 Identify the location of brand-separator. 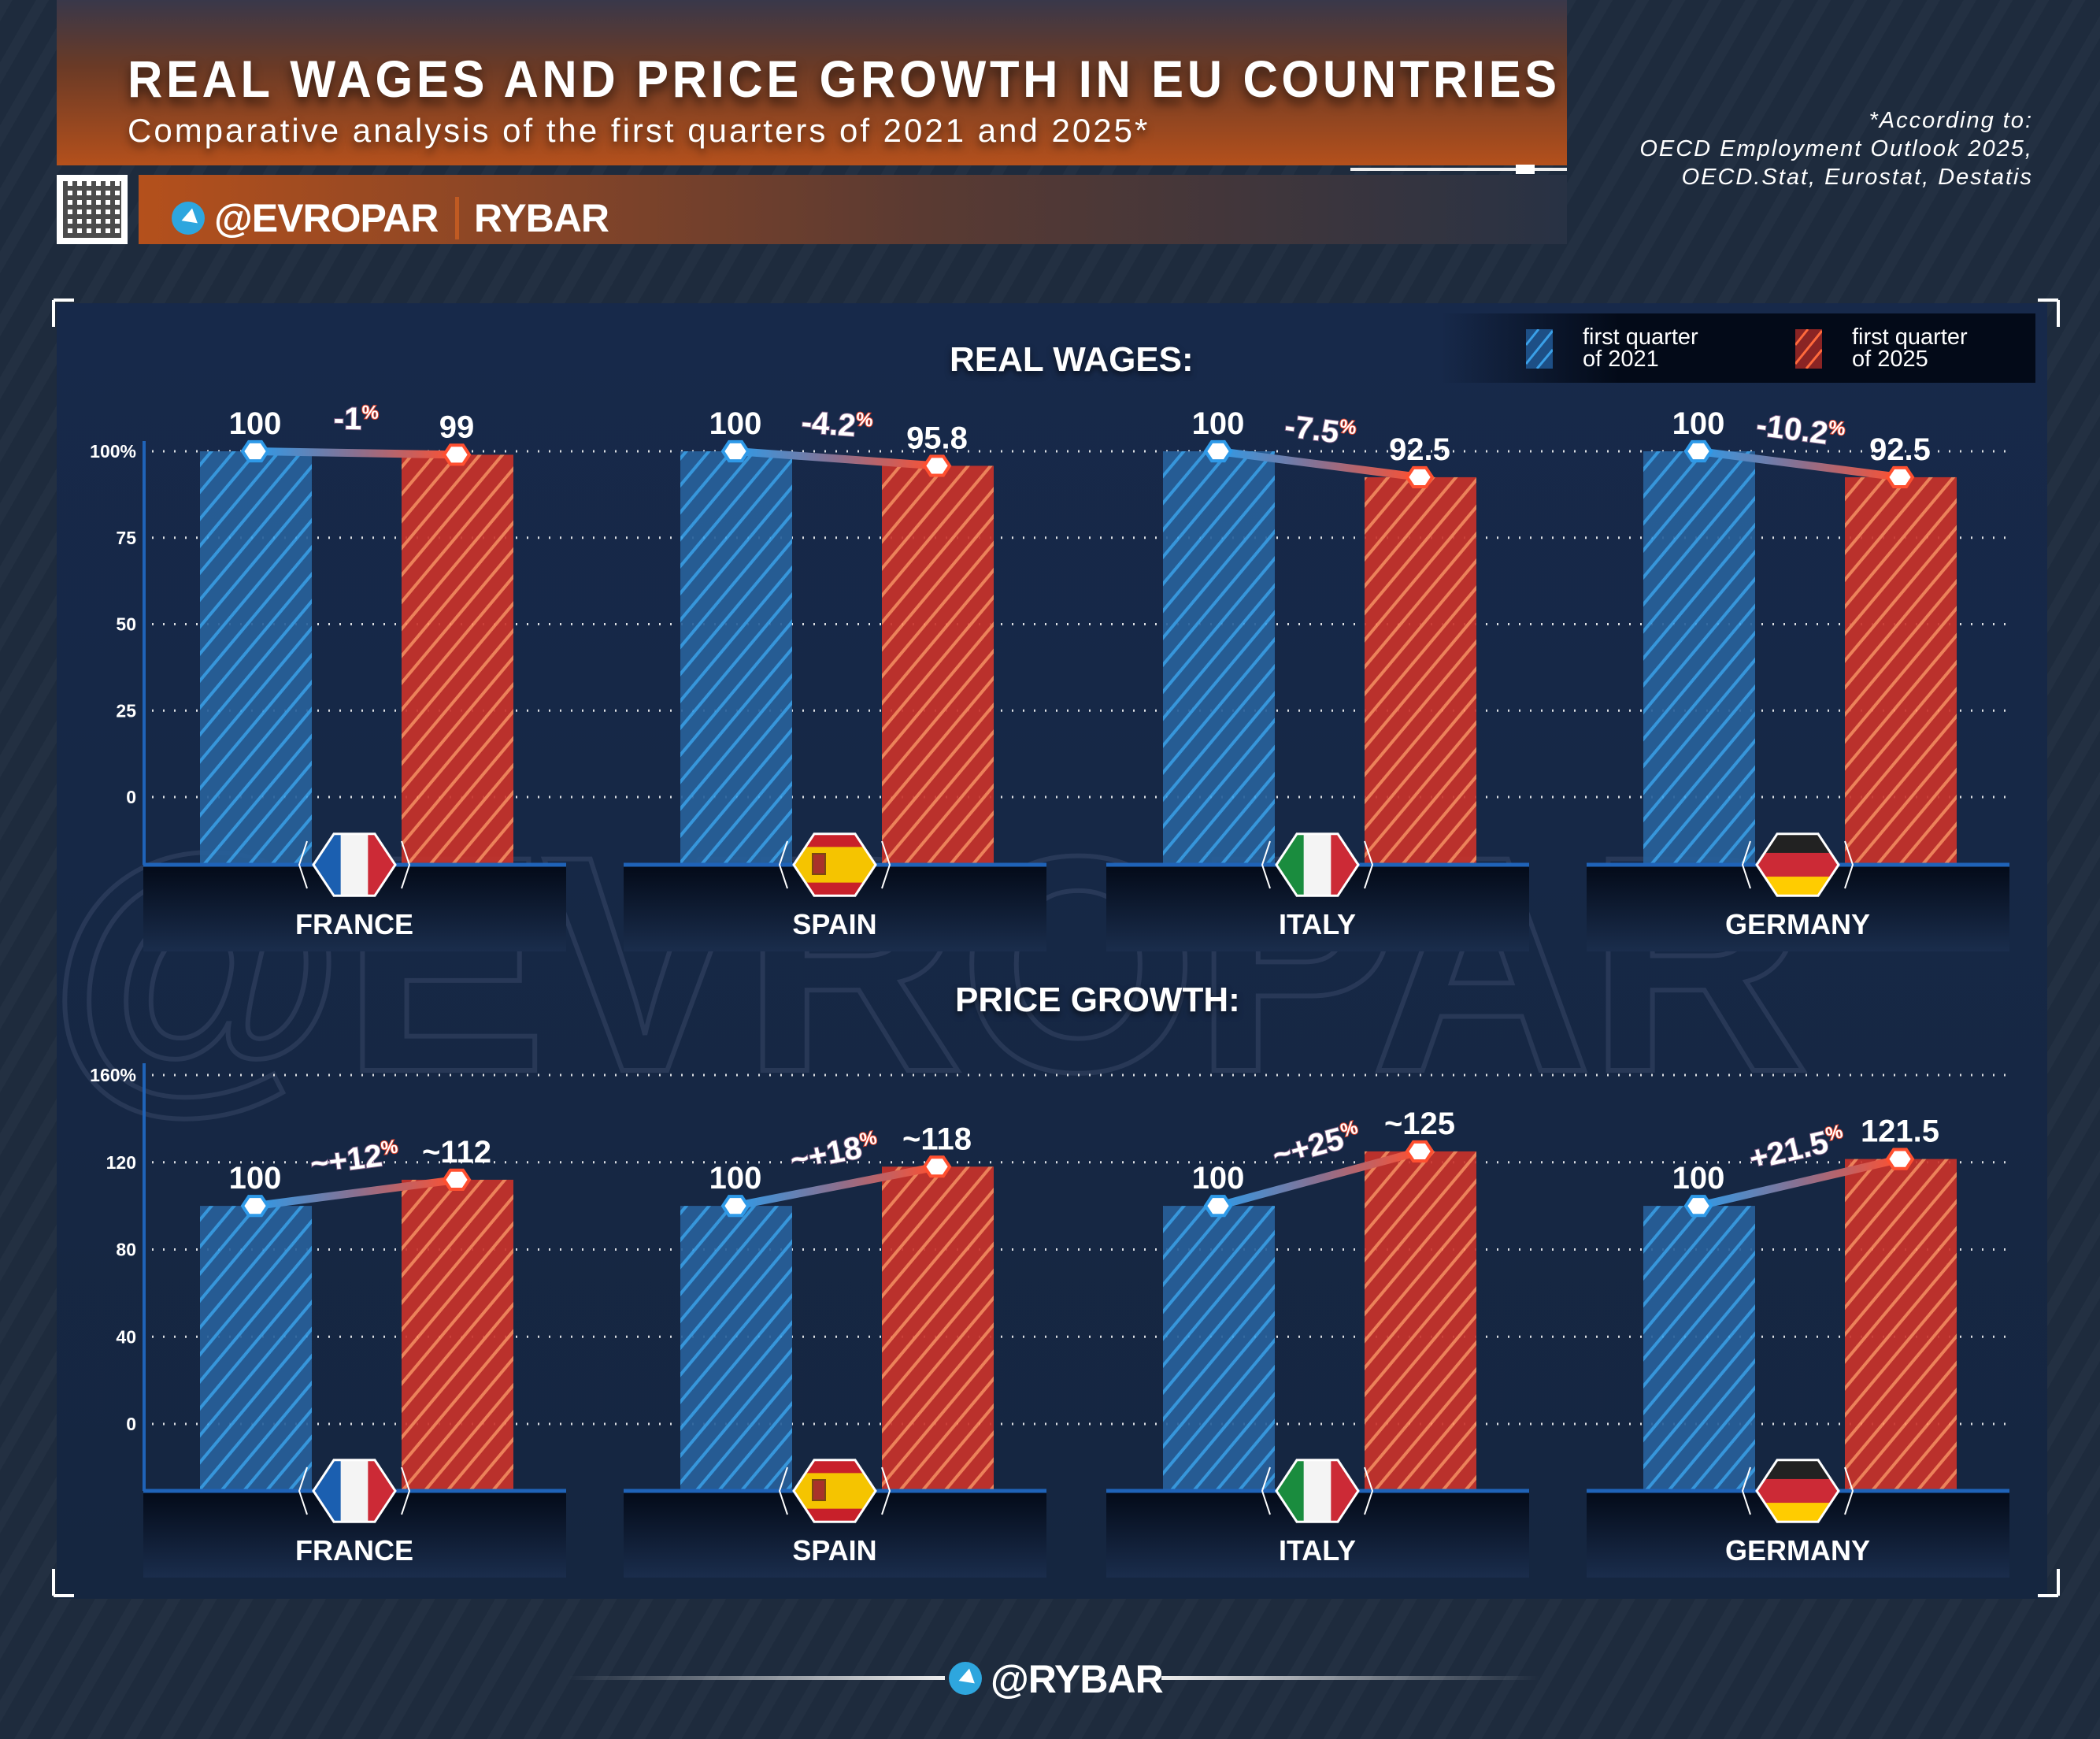
(457, 218).